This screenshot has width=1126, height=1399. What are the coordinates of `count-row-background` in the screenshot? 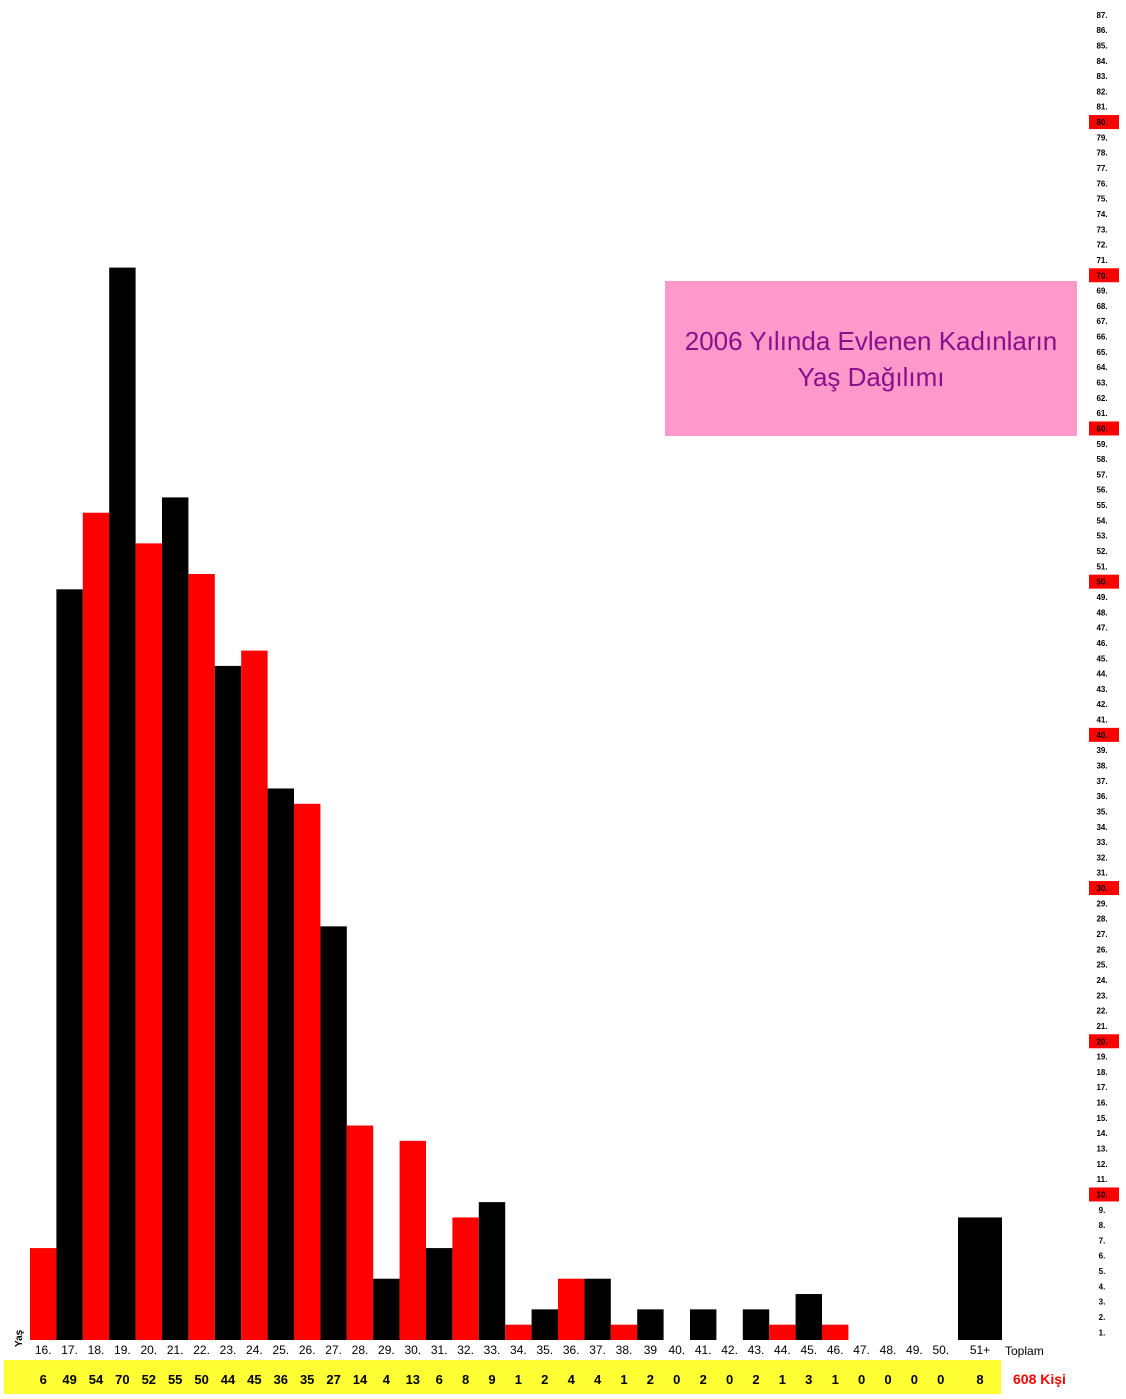 It's located at (502, 1377).